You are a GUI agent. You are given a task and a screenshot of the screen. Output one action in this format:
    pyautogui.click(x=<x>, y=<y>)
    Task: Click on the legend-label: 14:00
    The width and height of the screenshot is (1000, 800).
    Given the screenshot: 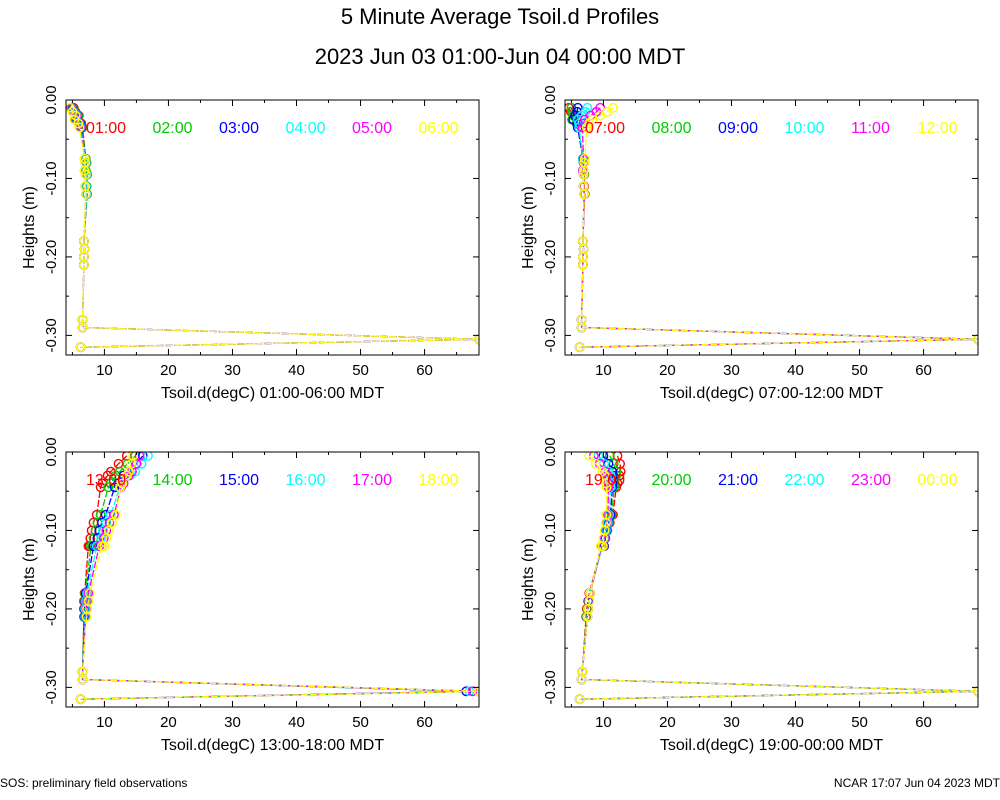 What is the action you would take?
    pyautogui.click(x=173, y=480)
    